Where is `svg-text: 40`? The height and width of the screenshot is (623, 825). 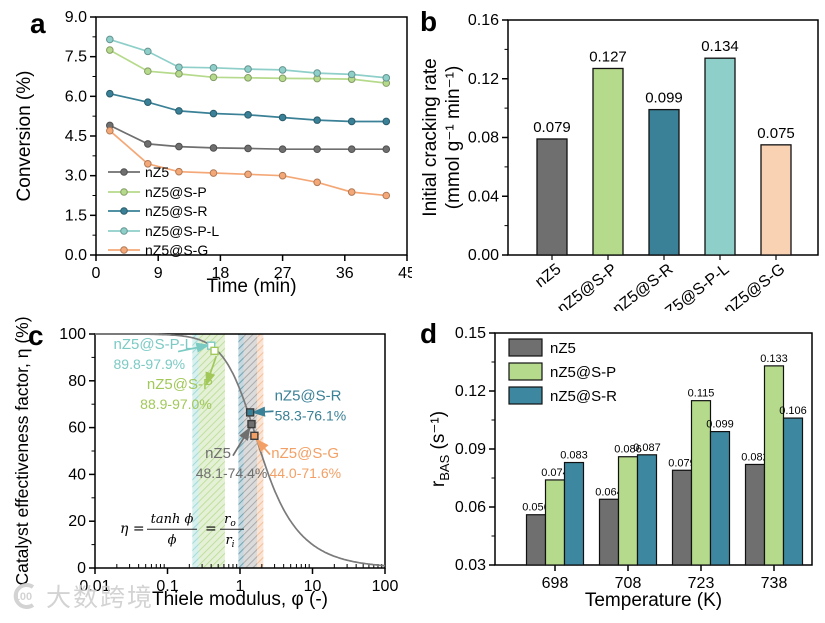
svg-text: 40 is located at coordinates (77, 474).